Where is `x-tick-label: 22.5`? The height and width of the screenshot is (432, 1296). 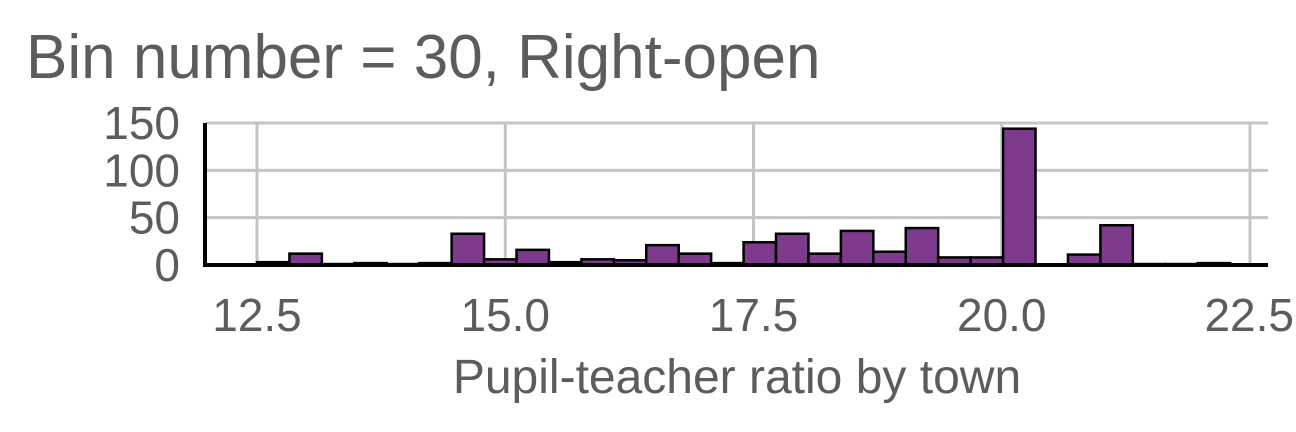 x-tick-label: 22.5 is located at coordinates (1249, 315).